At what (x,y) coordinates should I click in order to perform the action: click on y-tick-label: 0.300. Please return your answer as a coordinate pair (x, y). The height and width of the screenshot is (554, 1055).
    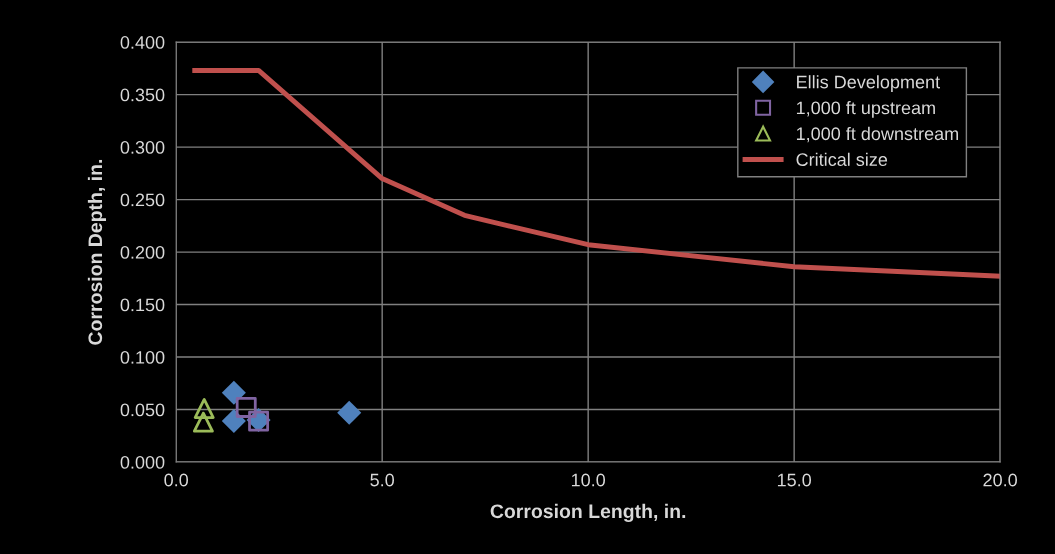
    Looking at the image, I should click on (142, 147).